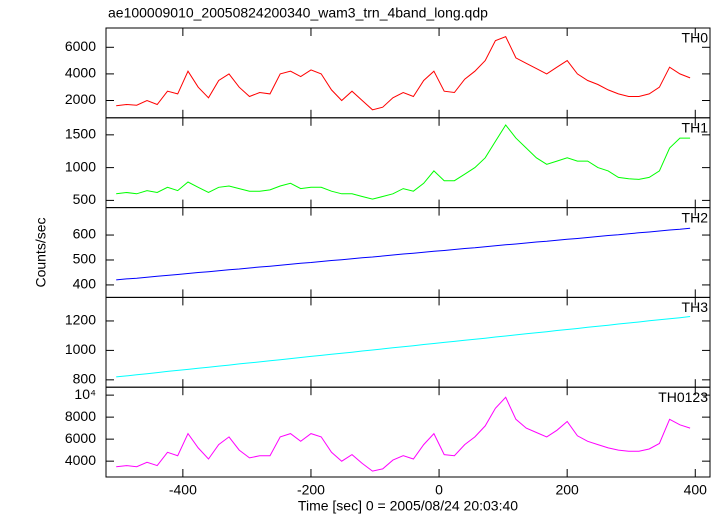 The width and height of the screenshot is (724, 516). I want to click on x-tick-label: -400, so click(183, 490).